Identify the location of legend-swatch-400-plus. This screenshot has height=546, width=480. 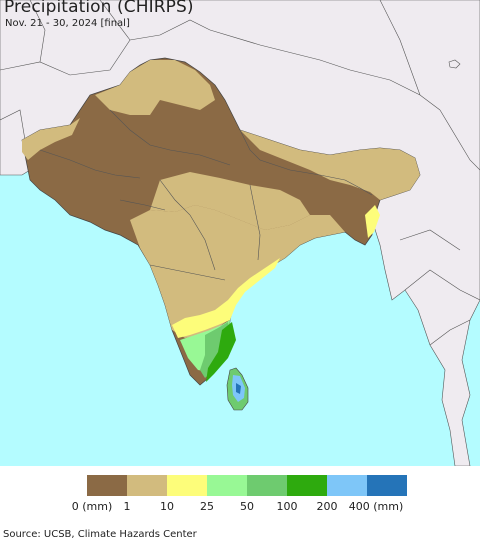
(387, 485).